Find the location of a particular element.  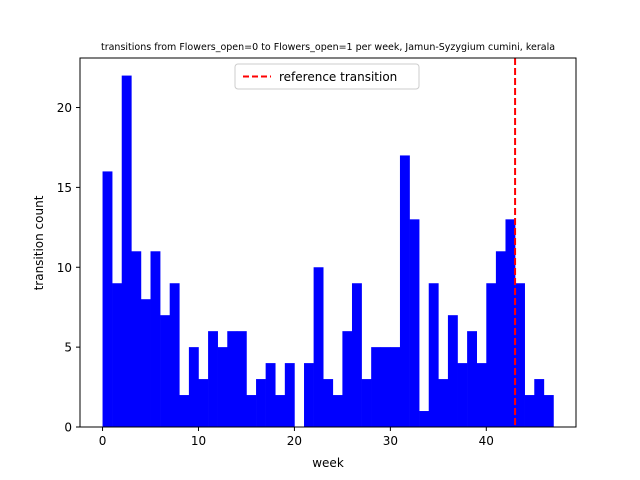

legend: reference transition is located at coordinates (327, 76).